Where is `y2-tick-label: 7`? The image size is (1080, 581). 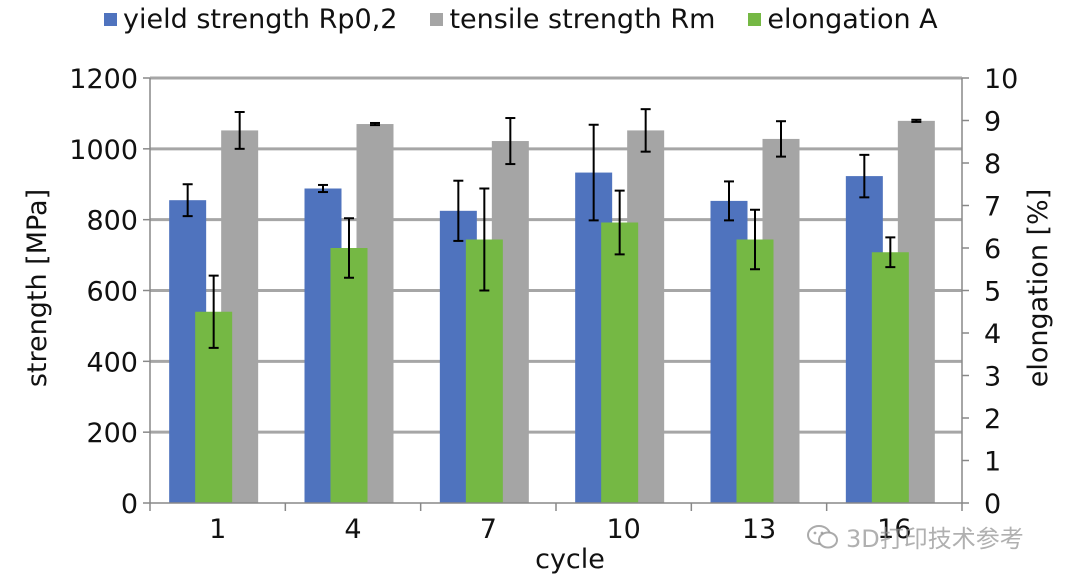 y2-tick-label: 7 is located at coordinates (992, 207).